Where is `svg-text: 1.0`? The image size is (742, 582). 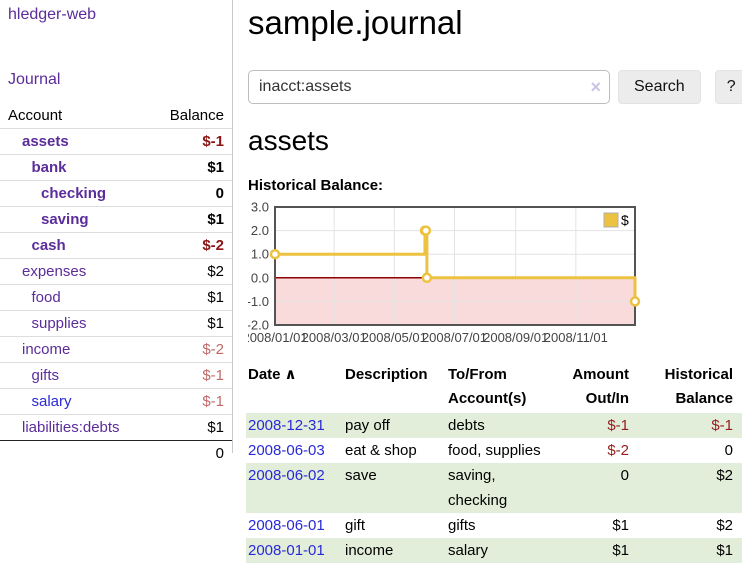 svg-text: 1.0 is located at coordinates (260, 254).